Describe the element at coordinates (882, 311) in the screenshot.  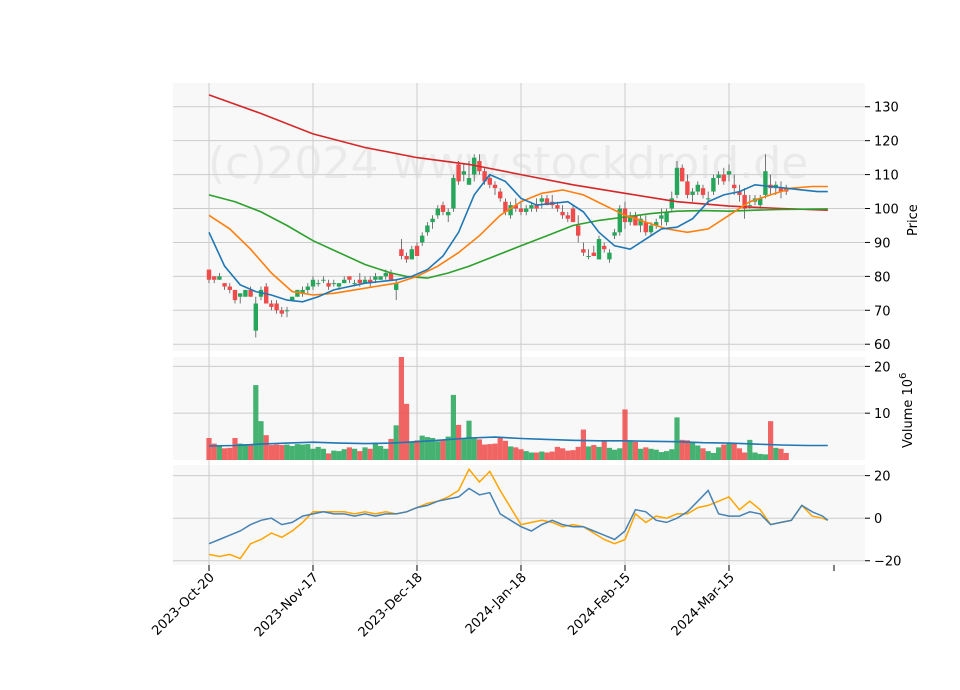
I see `price-tick-label: 70` at that location.